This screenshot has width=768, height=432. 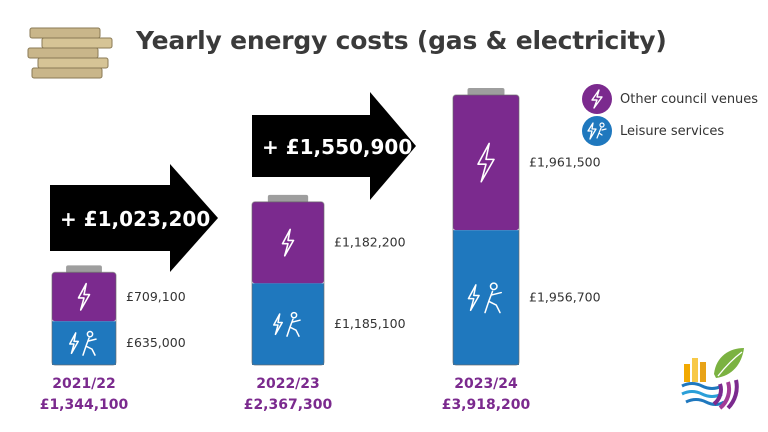 What do you see at coordinates (689, 99) in the screenshot?
I see `legend-label: Other council venues` at bounding box center [689, 99].